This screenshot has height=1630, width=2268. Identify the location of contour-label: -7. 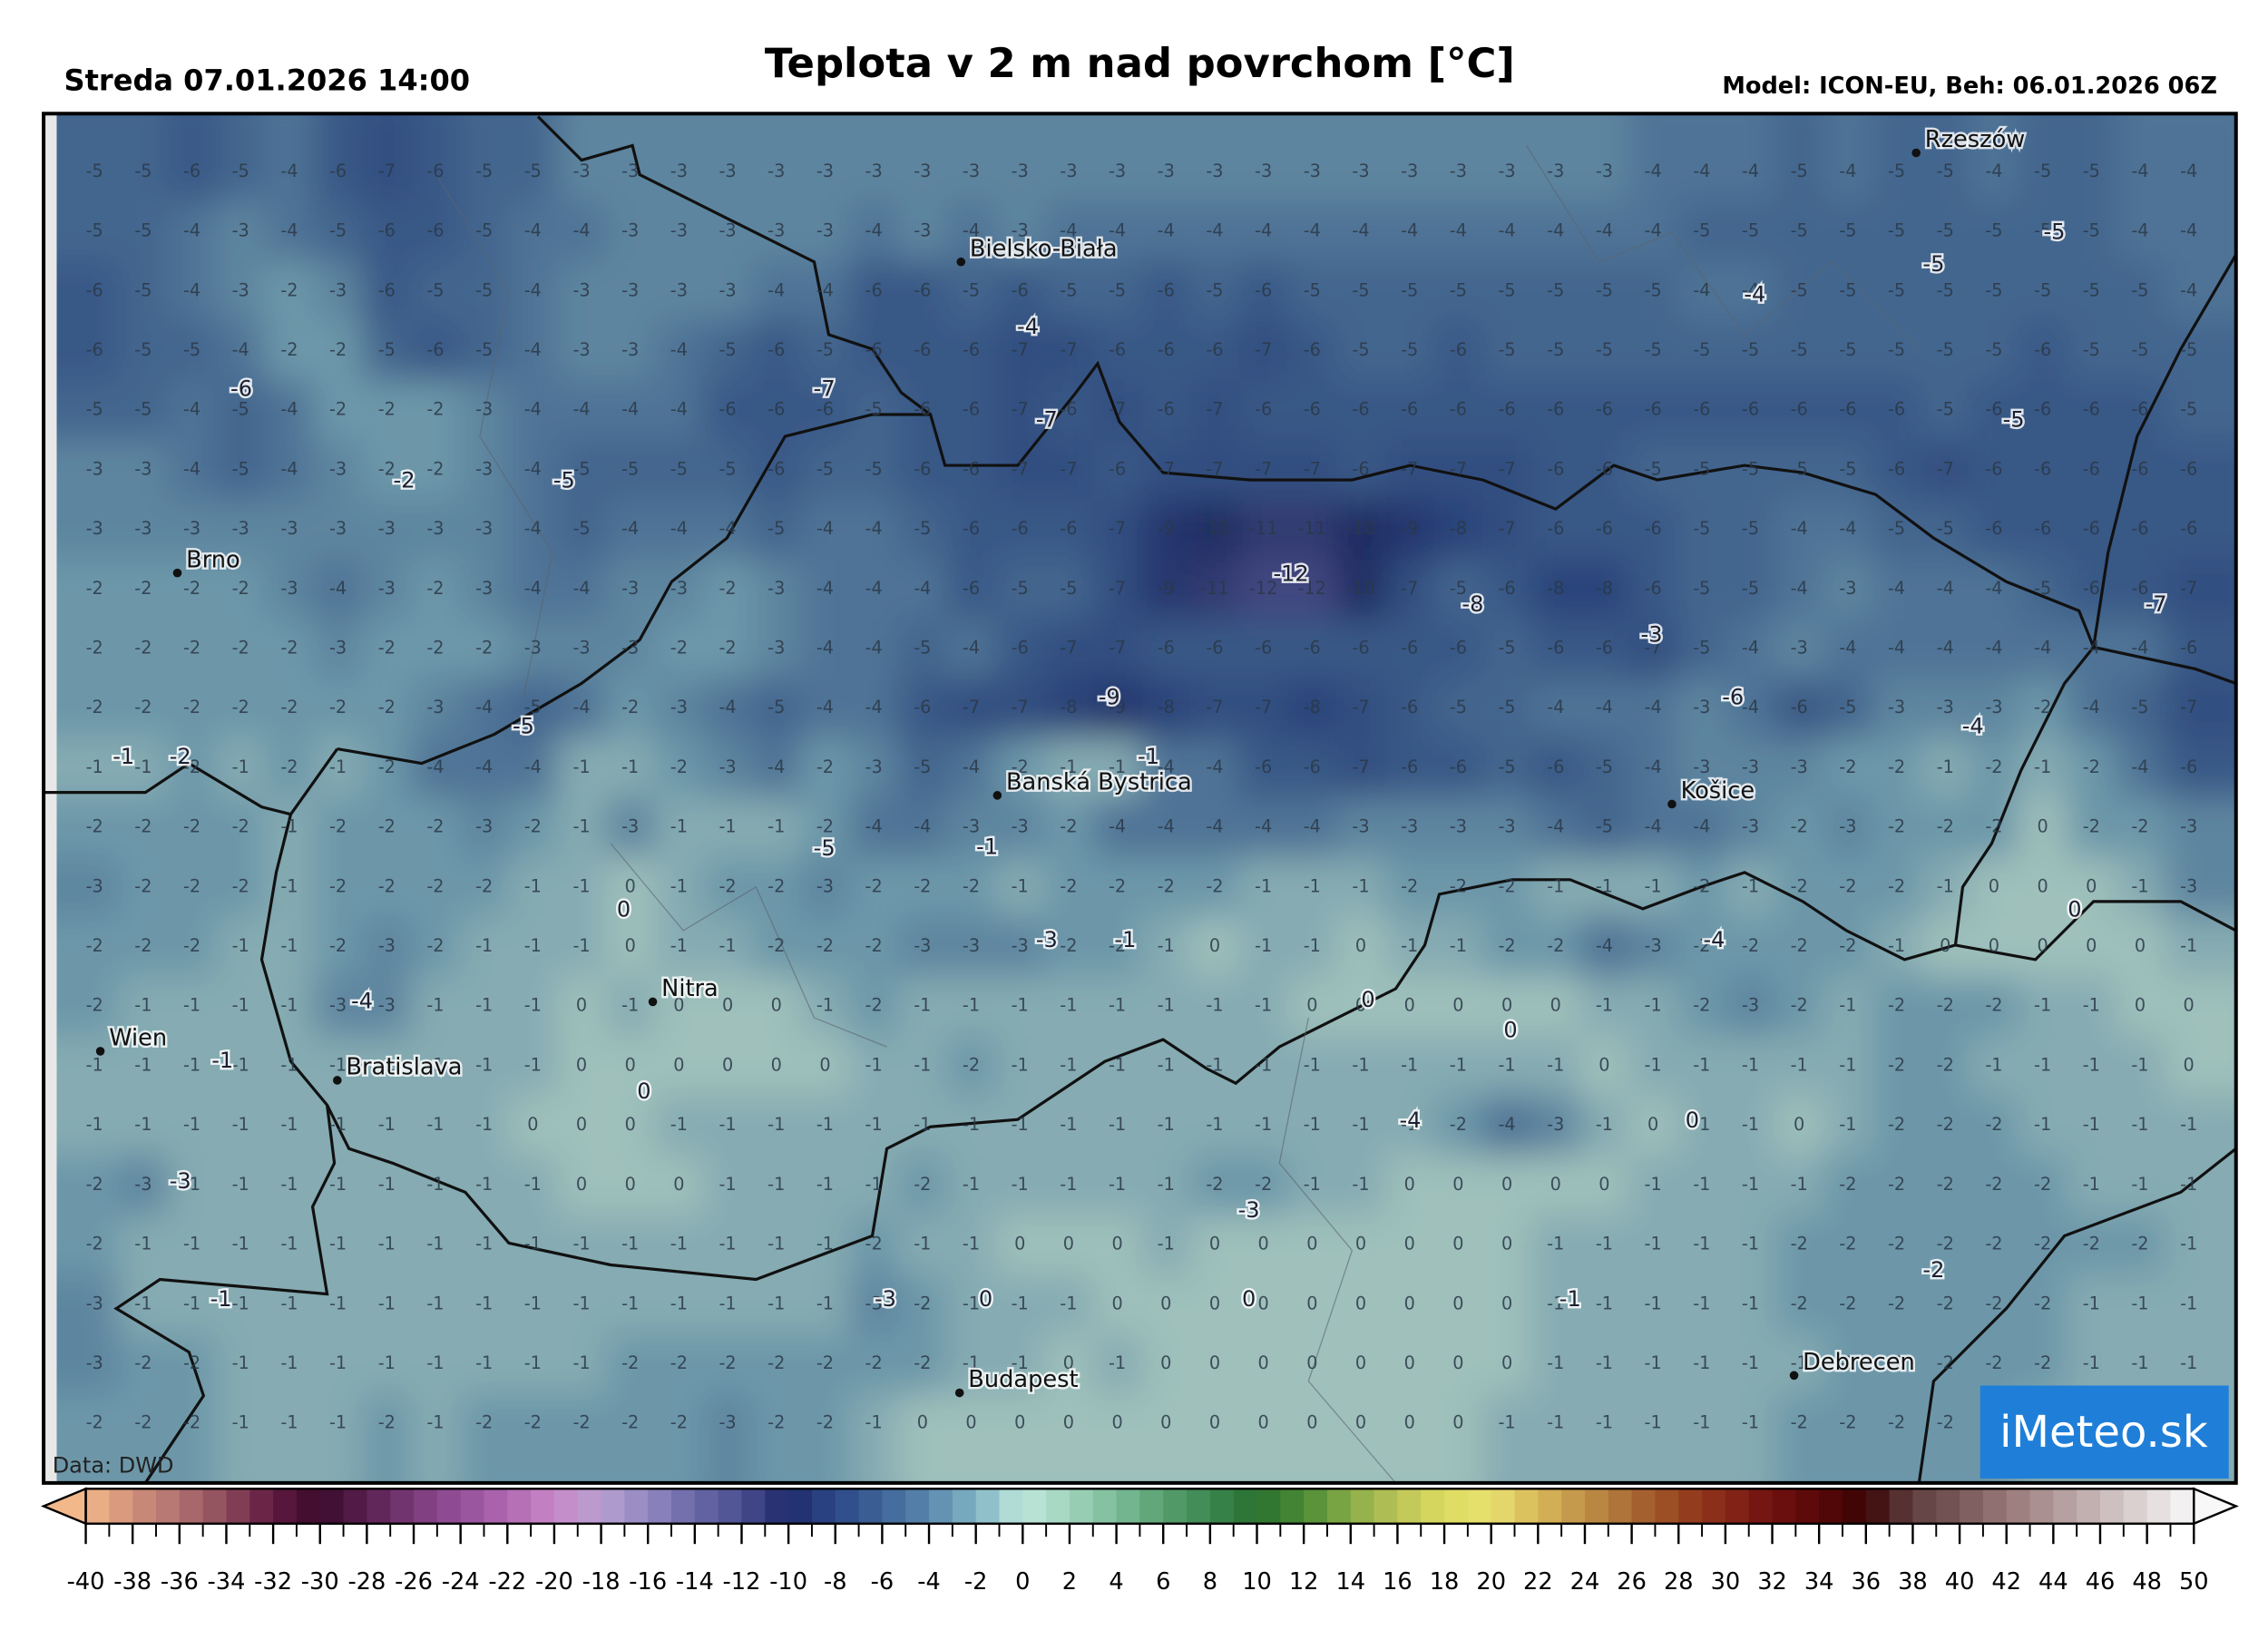
(825, 389).